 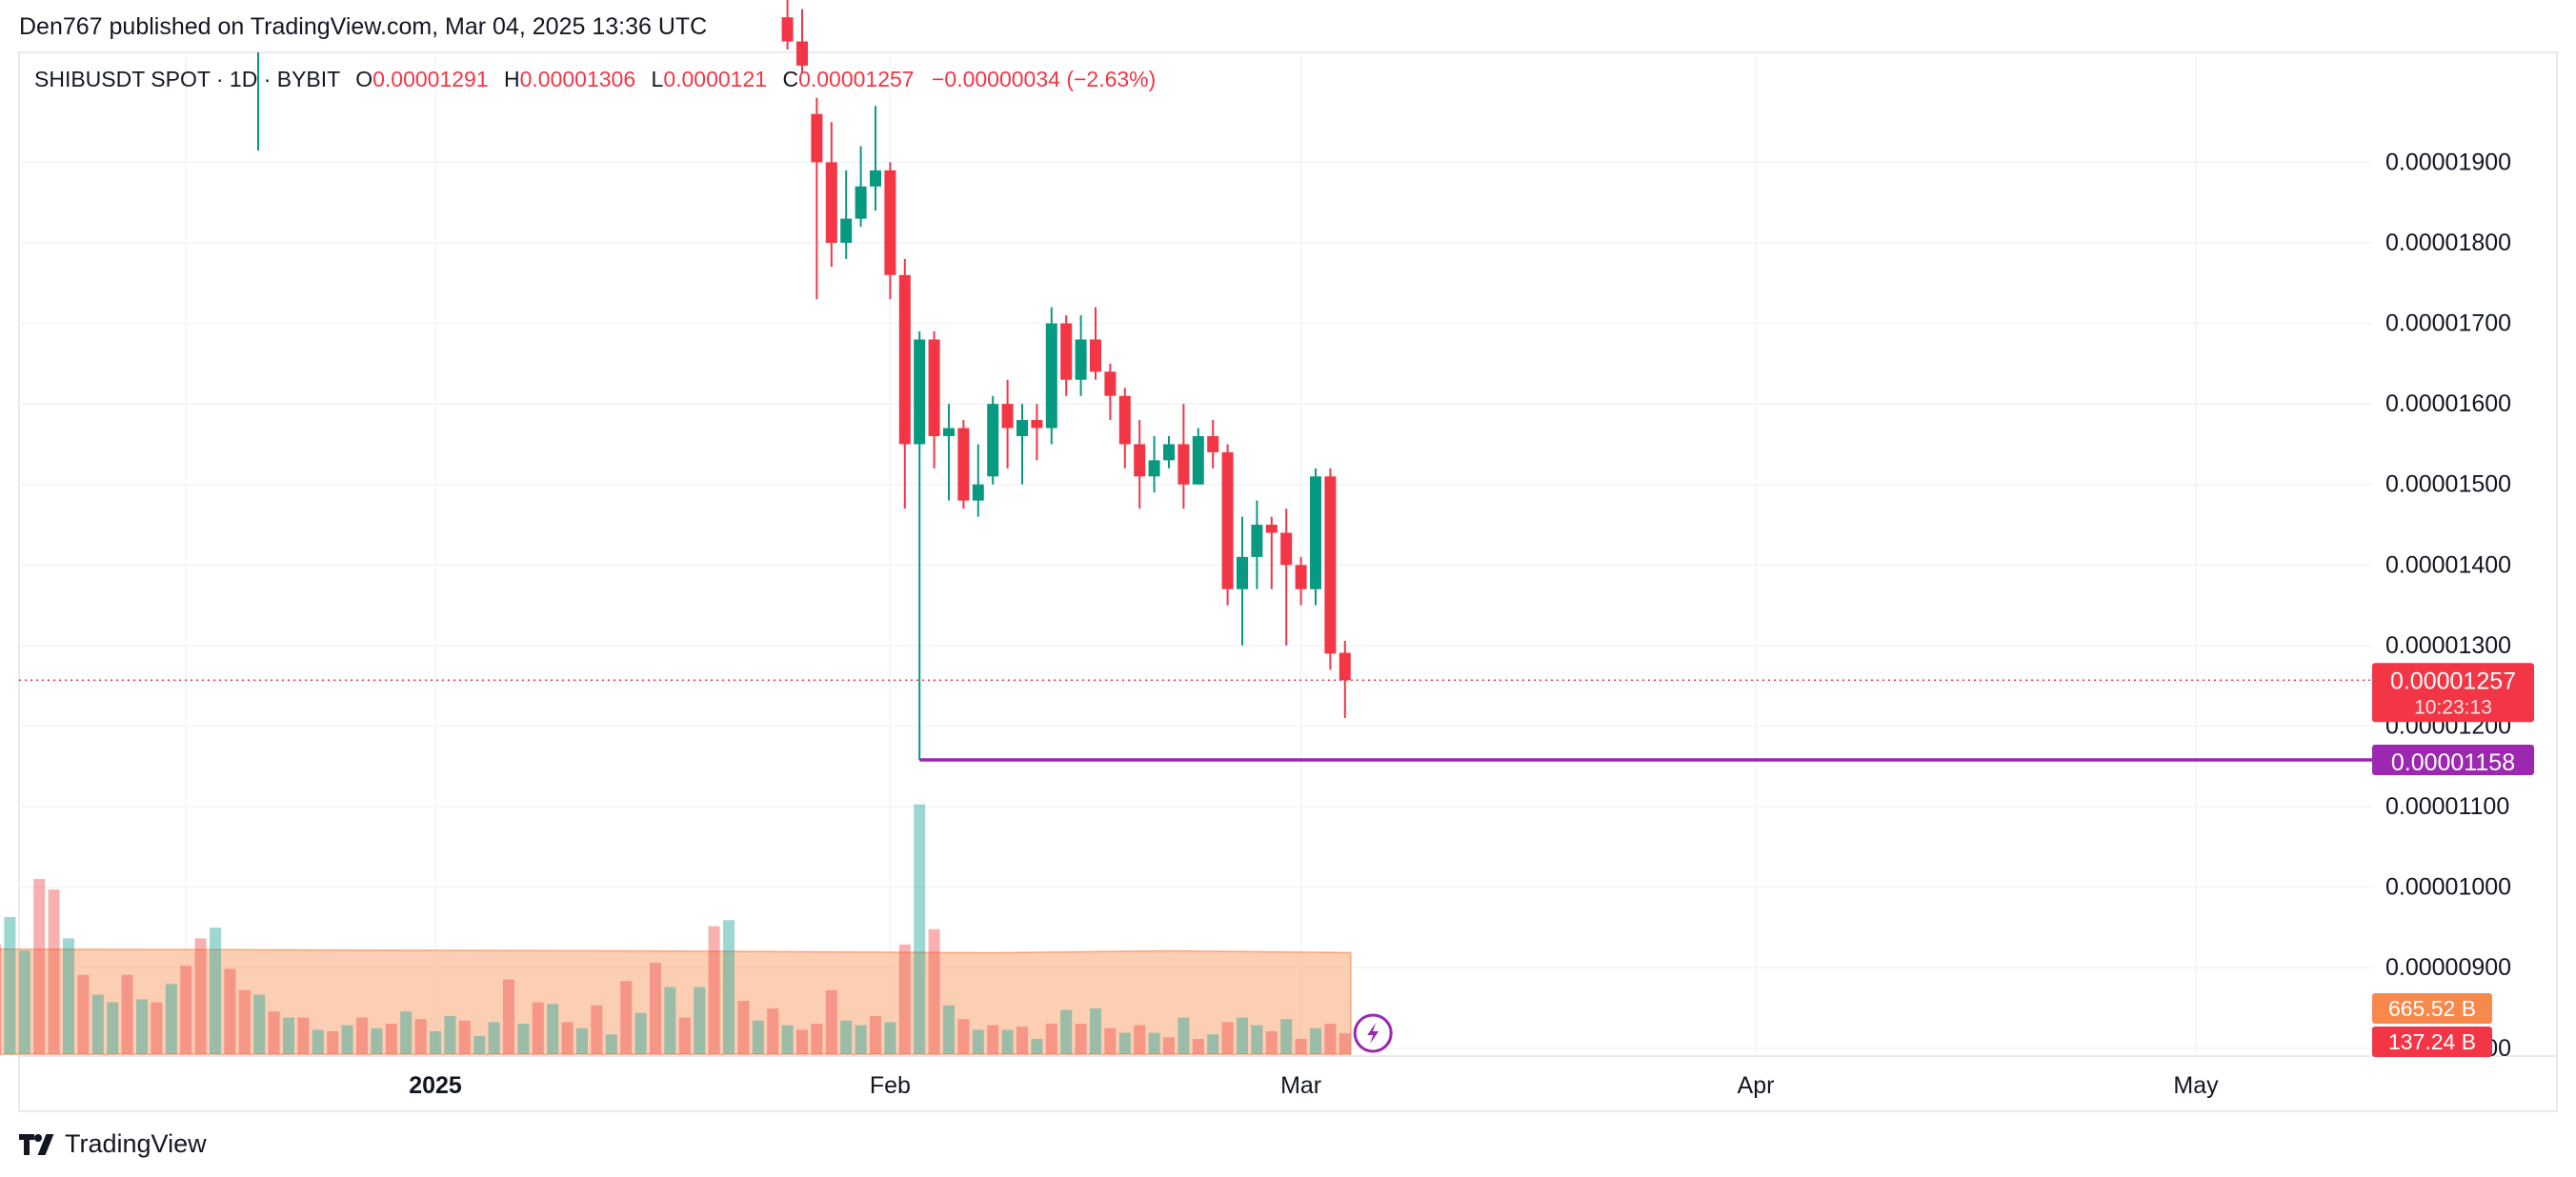 I want to click on volume-ma-area, so click(x=676, y=1002).